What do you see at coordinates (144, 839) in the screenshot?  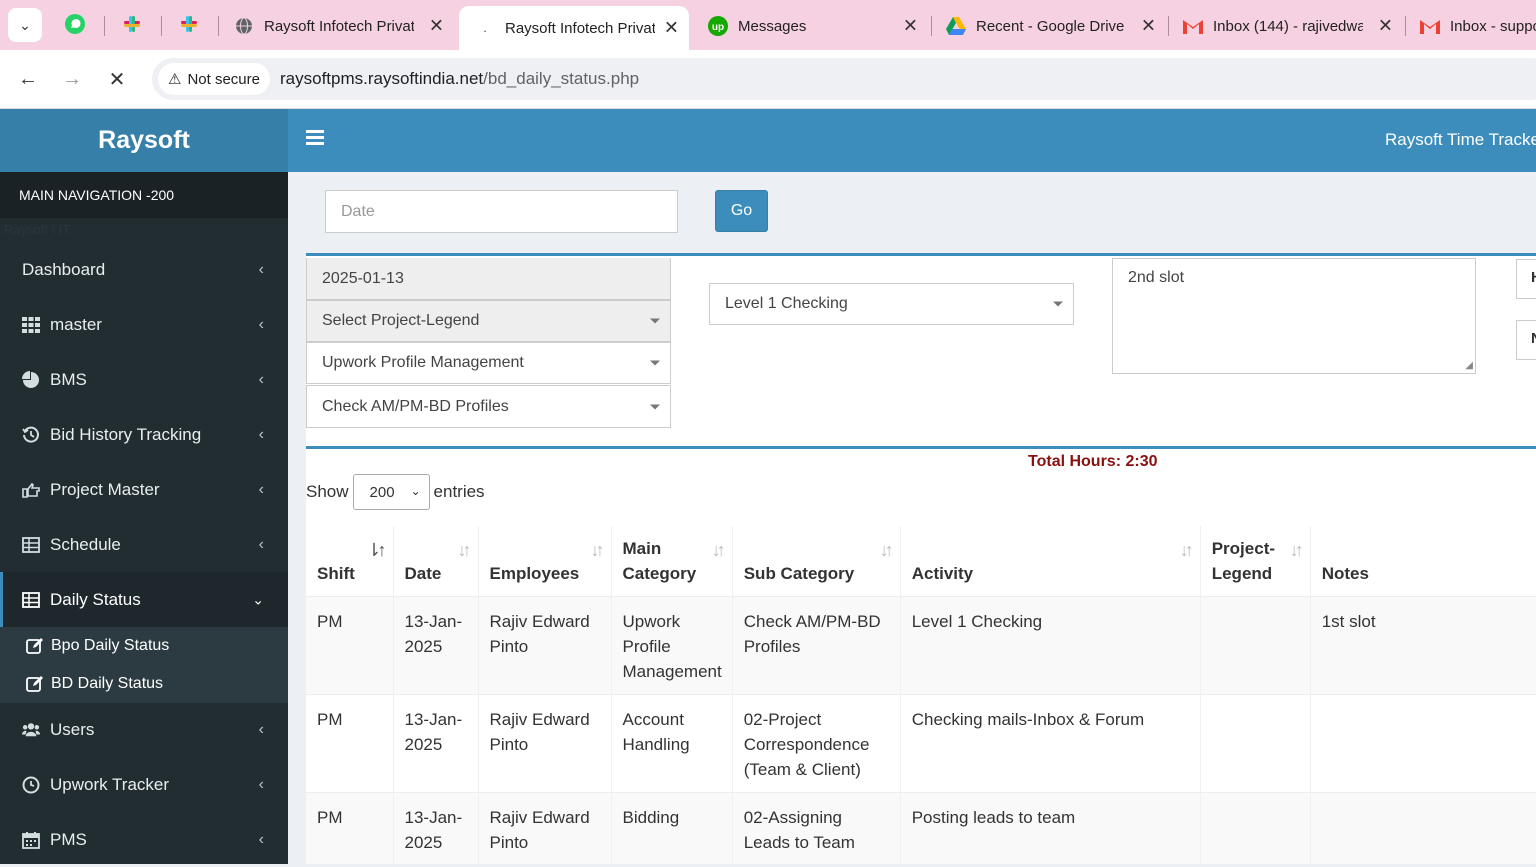 I see `sidebar-item-pms: PMS ‹` at bounding box center [144, 839].